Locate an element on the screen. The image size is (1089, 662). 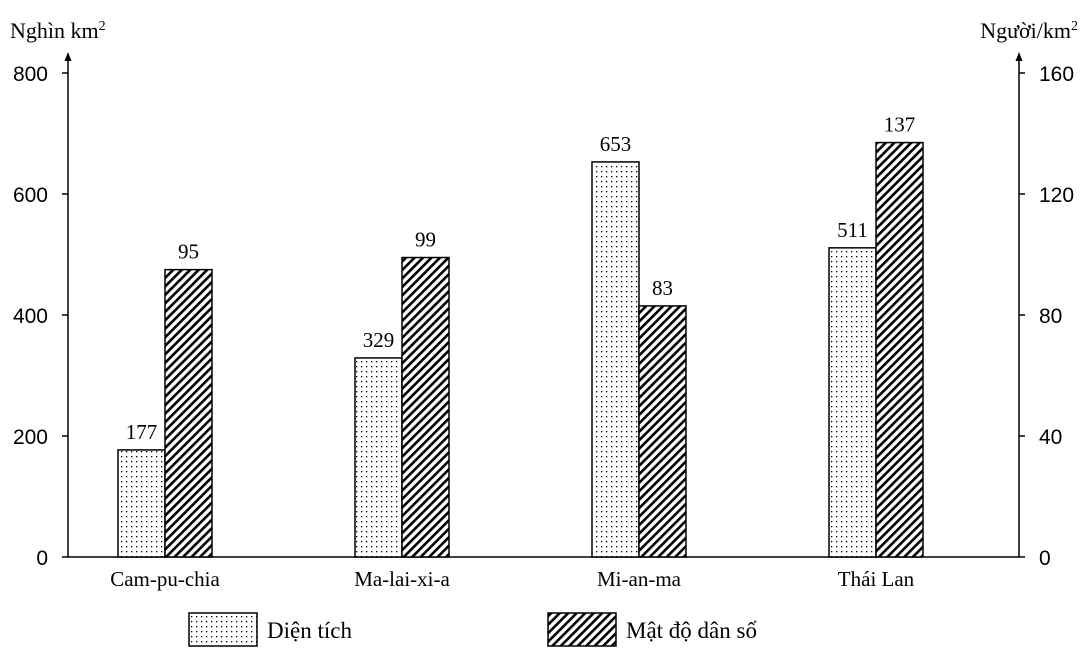
right-axis-arrow is located at coordinates (1019, 56).